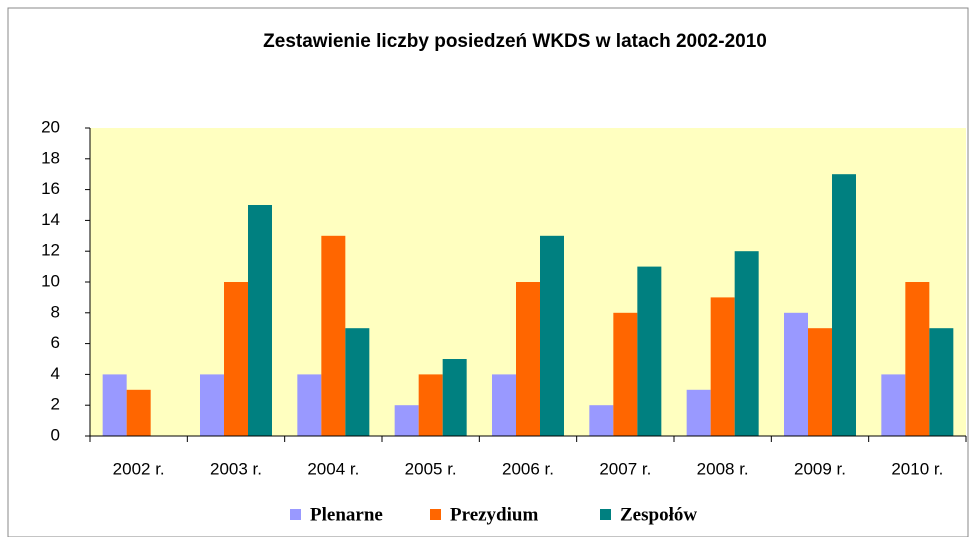  Describe the element at coordinates (55, 404) in the screenshot. I see `y-tick-label: 2` at that location.